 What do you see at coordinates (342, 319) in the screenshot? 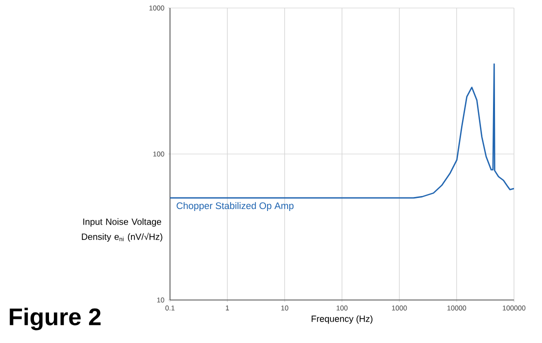
I see `x-axis-title: Frequency (Hz)` at bounding box center [342, 319].